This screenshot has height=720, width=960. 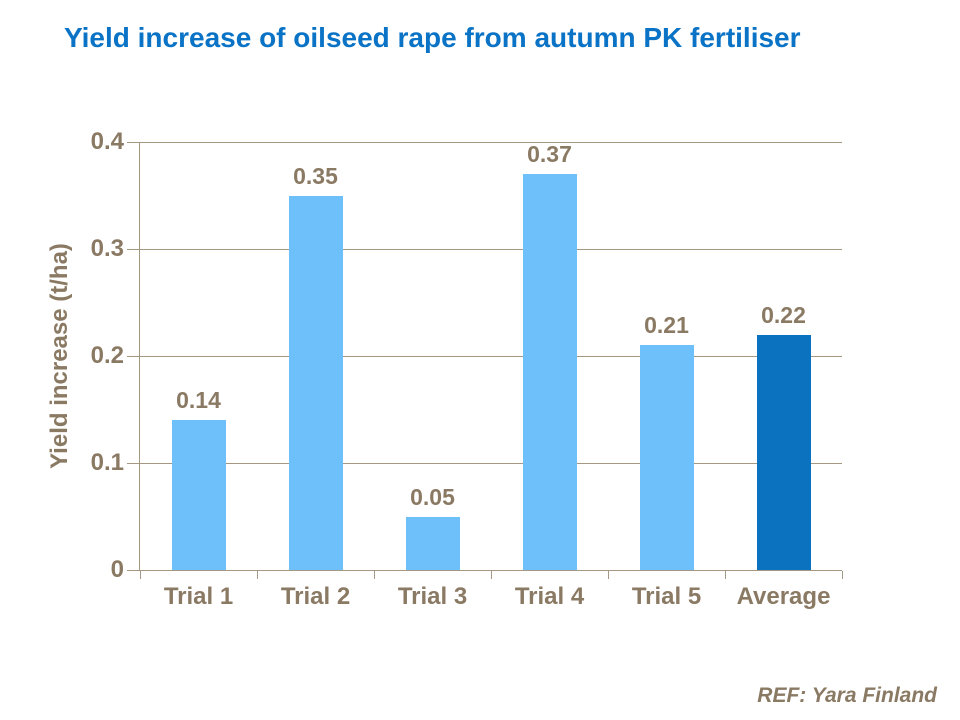 What do you see at coordinates (315, 175) in the screenshot?
I see `bar-value-label: 0.35` at bounding box center [315, 175].